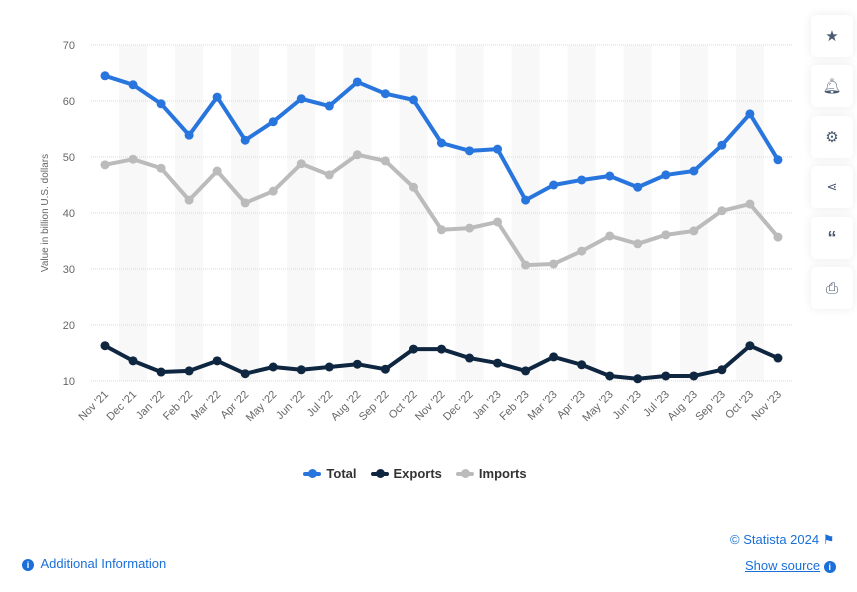 The height and width of the screenshot is (592, 857). What do you see at coordinates (832, 137) in the screenshot?
I see `settings-button: ⚙` at bounding box center [832, 137].